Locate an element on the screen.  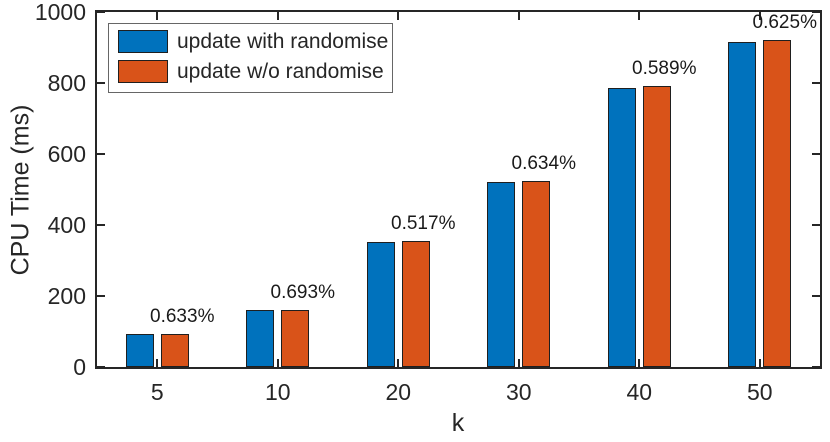
bar-series1-k10 is located at coordinates (260, 338).